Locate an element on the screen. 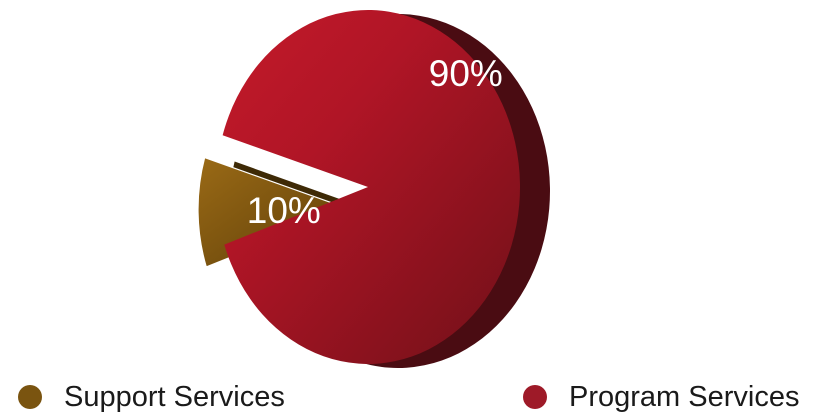 The height and width of the screenshot is (414, 828). legend-item-support-services: Support Services is located at coordinates (151, 397).